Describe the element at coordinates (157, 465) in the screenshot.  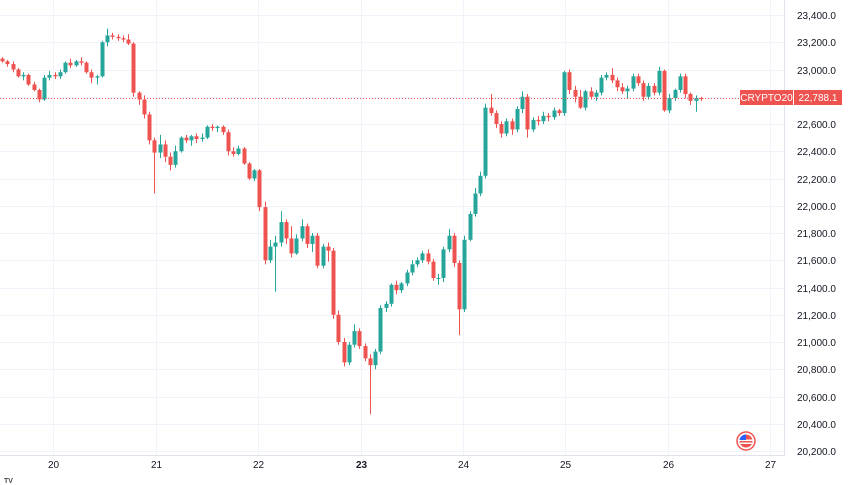
I see `x-tick-label: 21` at that location.